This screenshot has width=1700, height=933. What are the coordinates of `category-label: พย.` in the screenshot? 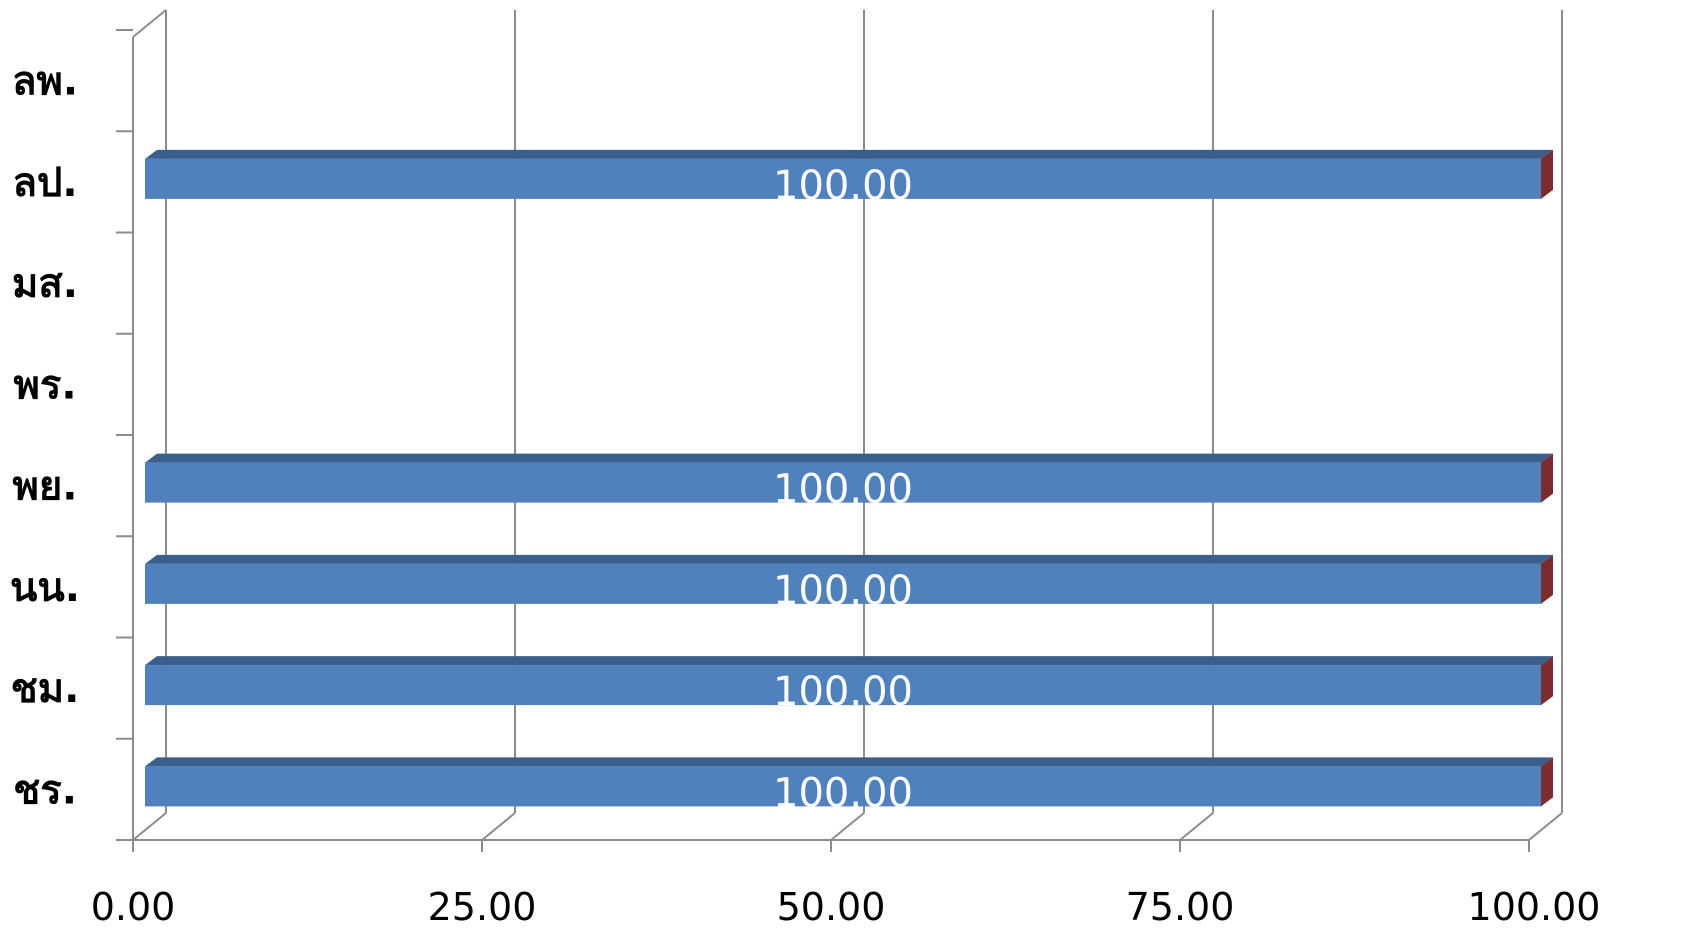 It's located at (45, 487).